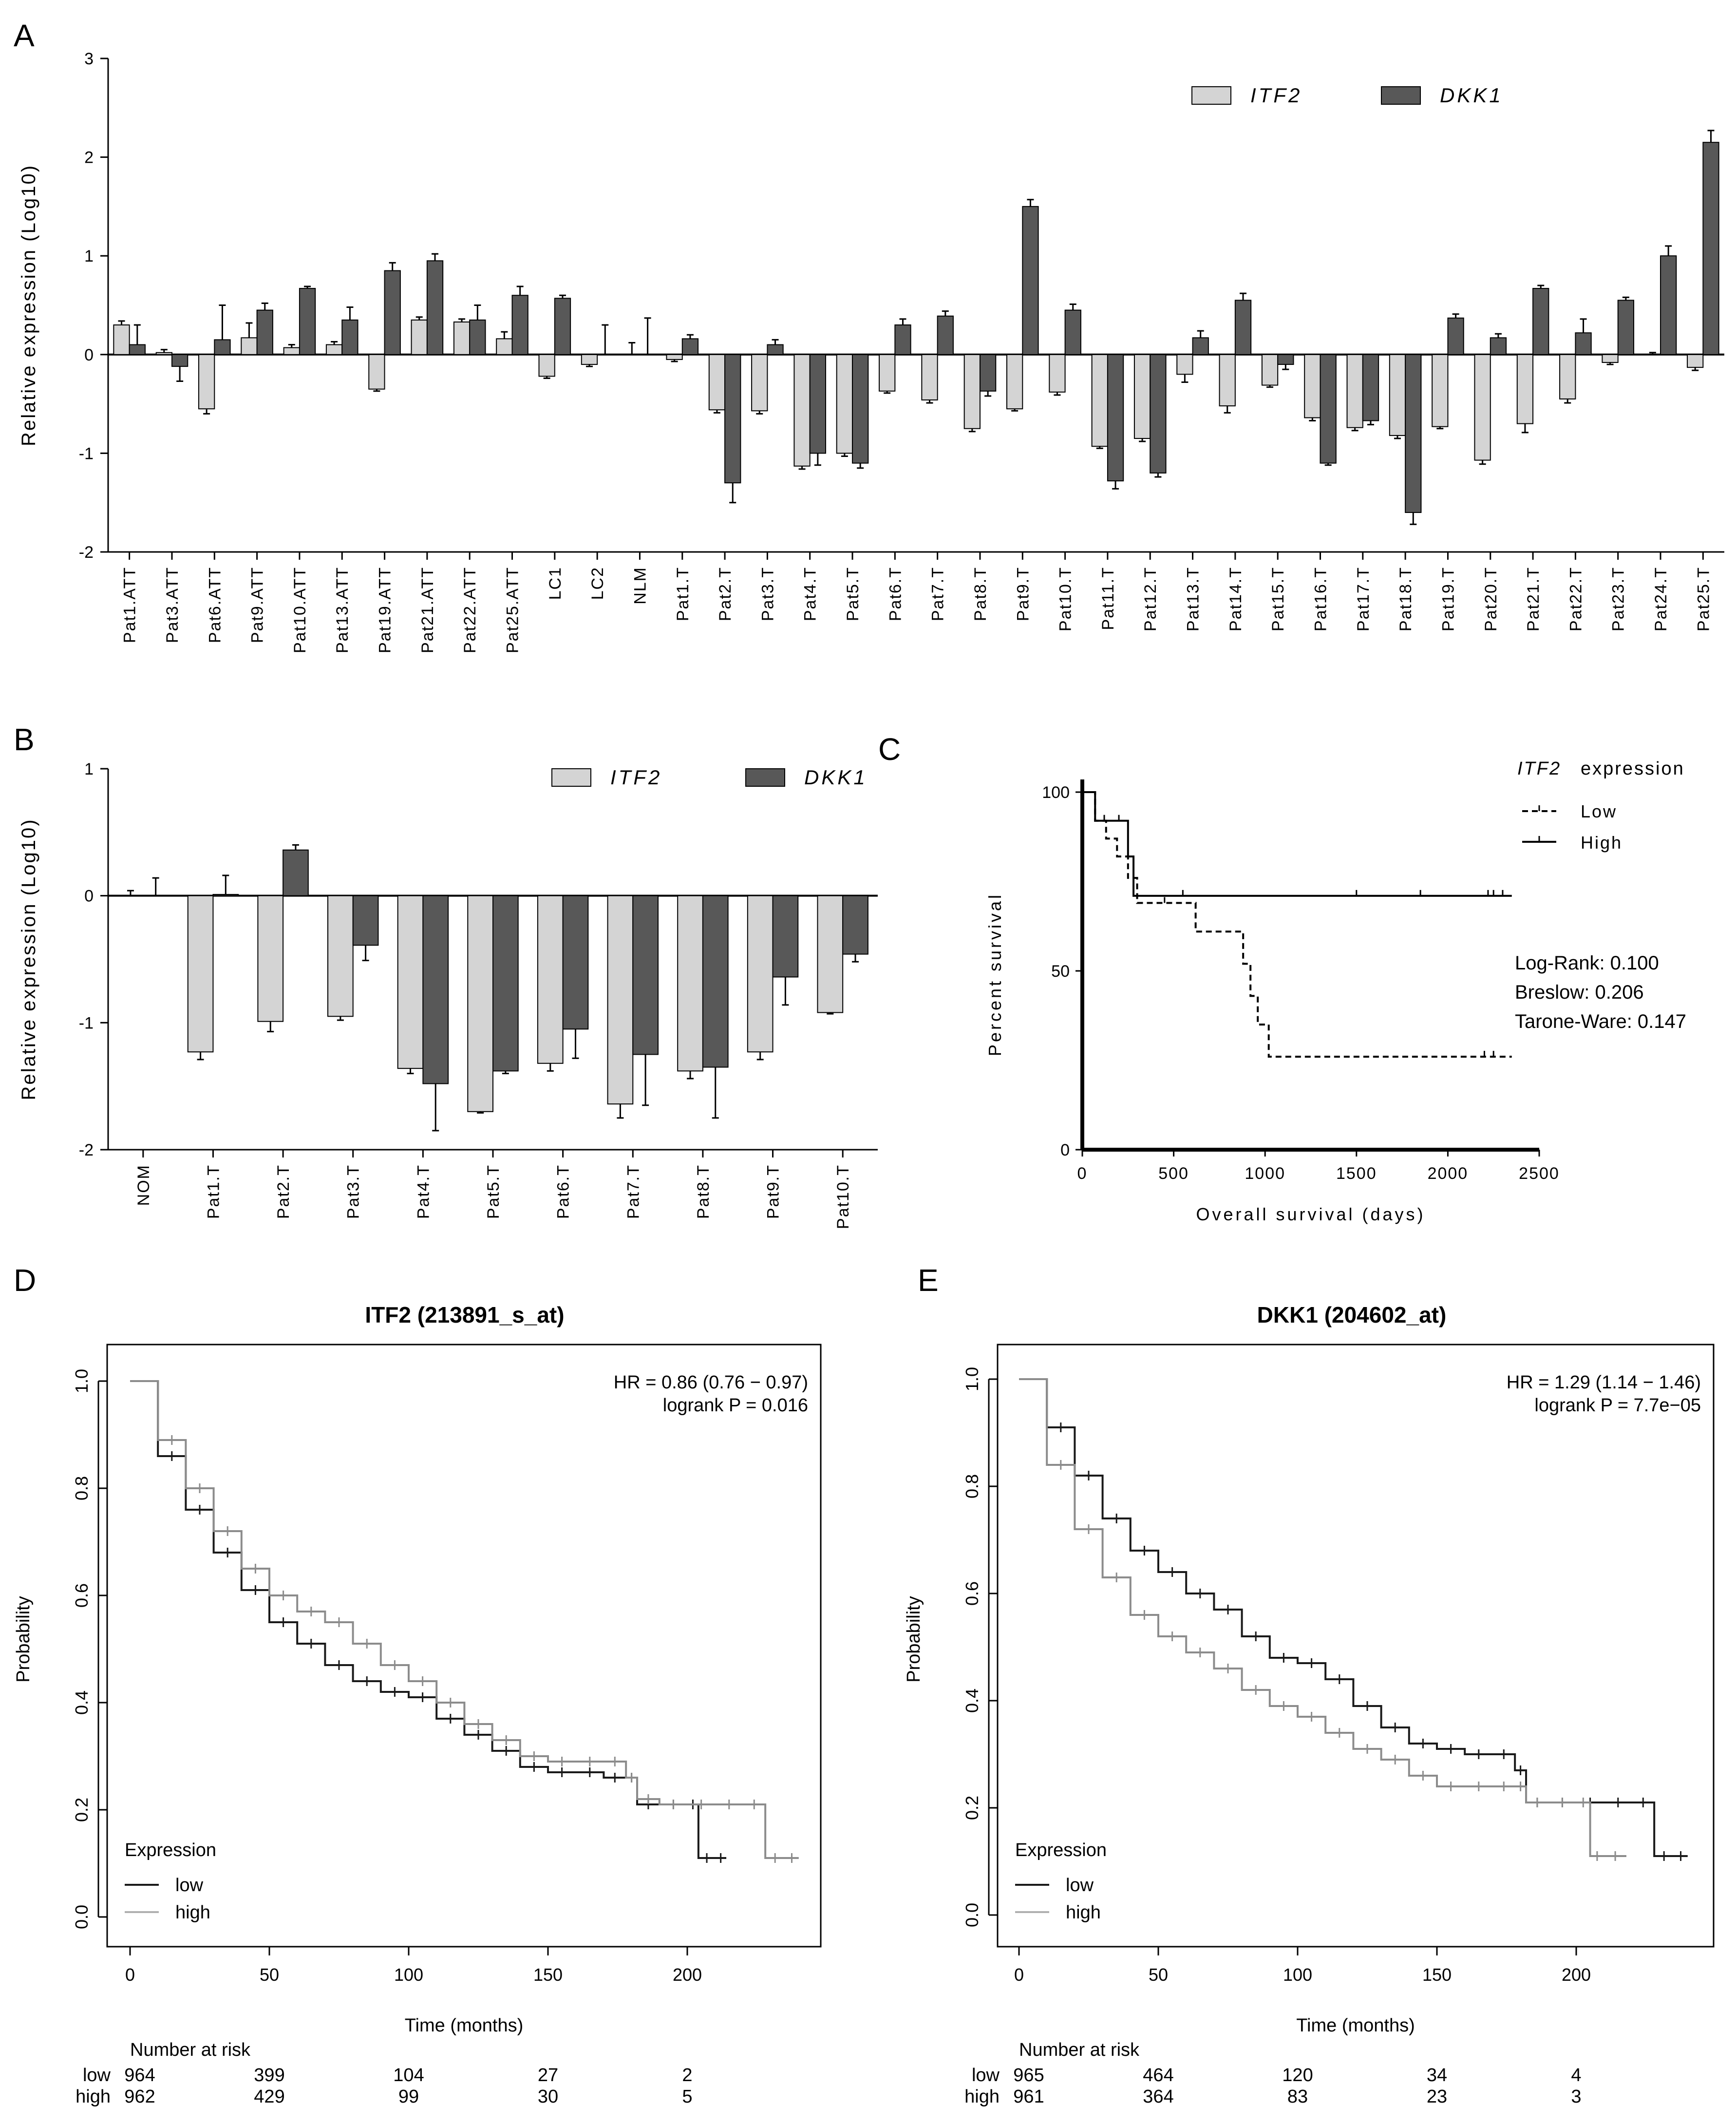  What do you see at coordinates (1356, 1174) in the screenshot?
I see `x-tick-label: 1500` at bounding box center [1356, 1174].